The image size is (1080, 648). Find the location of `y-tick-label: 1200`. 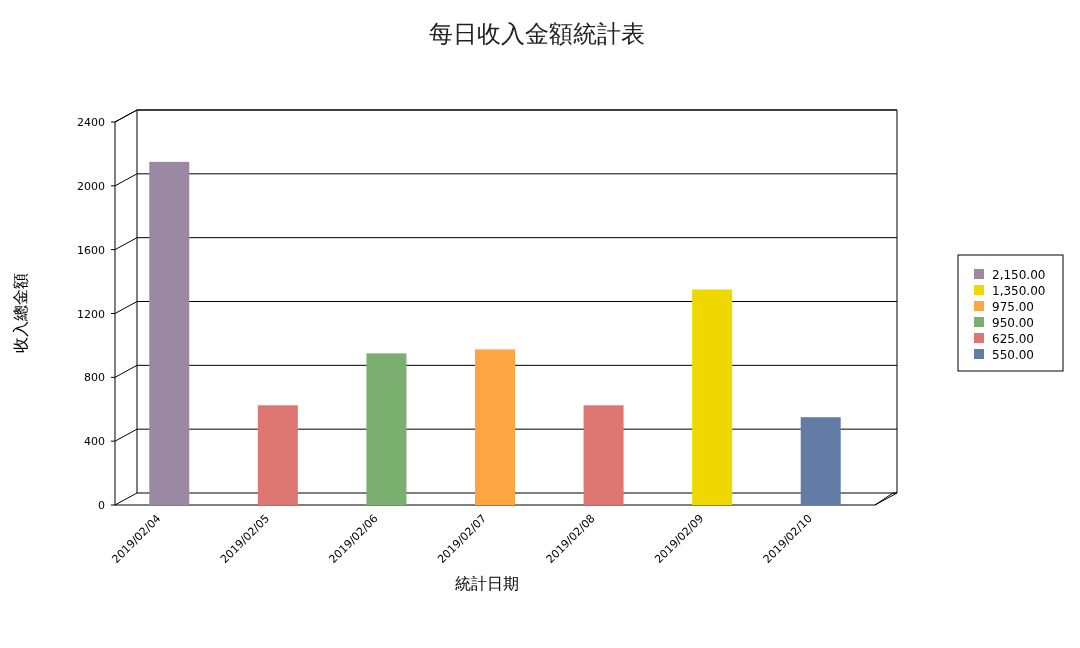

y-tick-label: 1200 is located at coordinates (91, 314).